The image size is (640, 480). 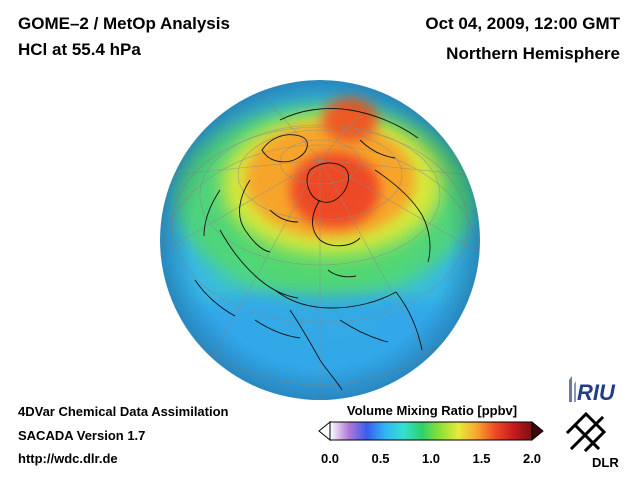 I want to click on colorbar, so click(x=431, y=431).